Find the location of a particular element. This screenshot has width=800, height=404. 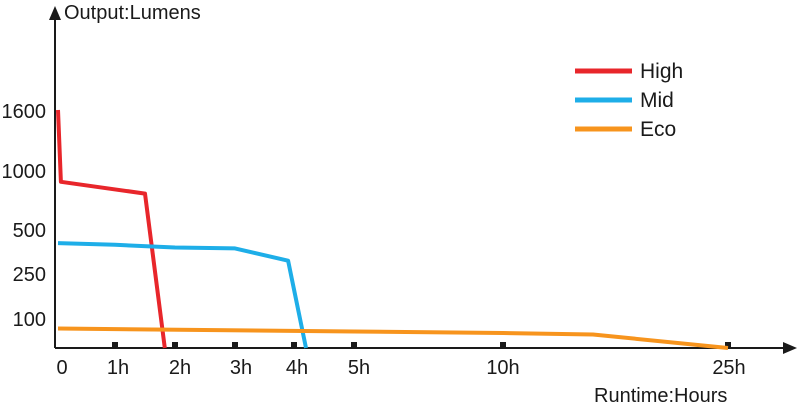

x-tick-label: 25h is located at coordinates (728, 368).